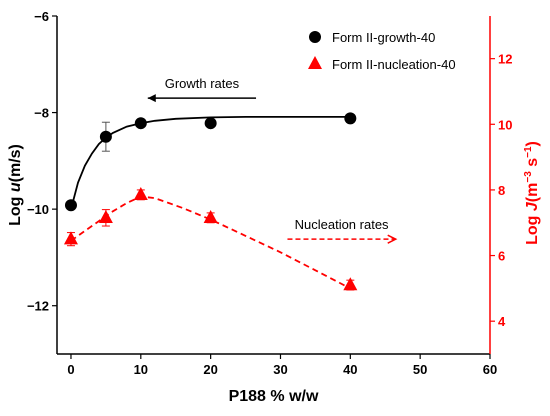  Describe the element at coordinates (501, 256) in the screenshot. I see `y-right-tick-label: 6` at that location.